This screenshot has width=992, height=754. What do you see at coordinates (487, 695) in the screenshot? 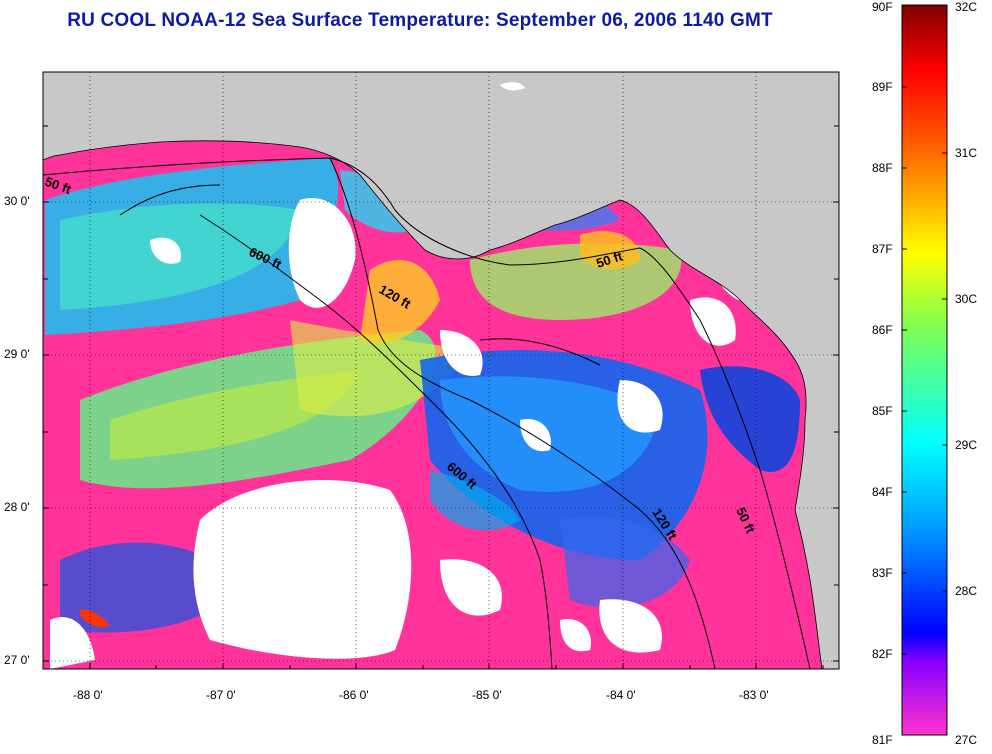
I see `lon-tick-label: -85 0'` at bounding box center [487, 695].